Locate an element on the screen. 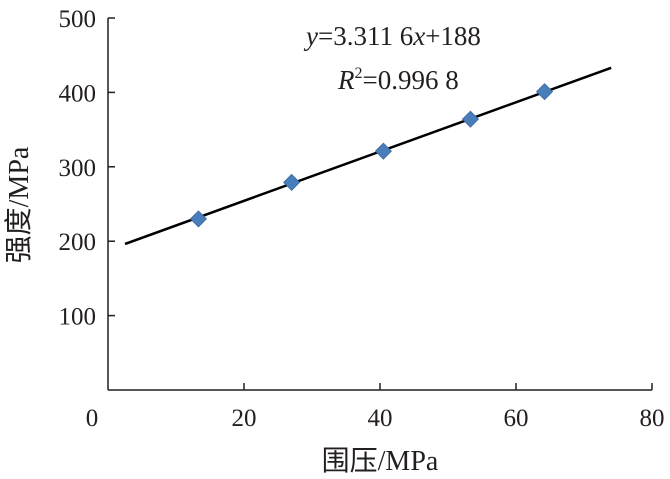  x-tick-label: 20 is located at coordinates (244, 418).